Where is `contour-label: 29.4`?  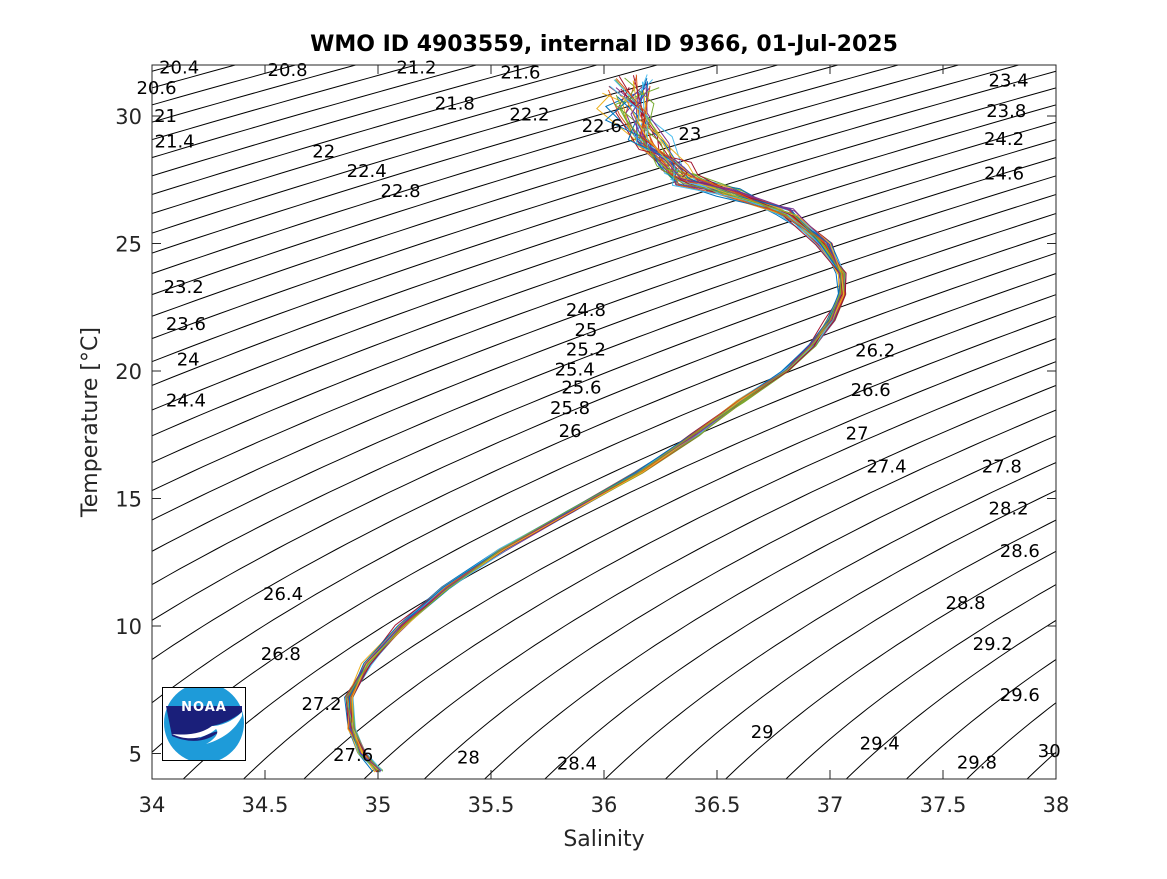 contour-label: 29.4 is located at coordinates (880, 743).